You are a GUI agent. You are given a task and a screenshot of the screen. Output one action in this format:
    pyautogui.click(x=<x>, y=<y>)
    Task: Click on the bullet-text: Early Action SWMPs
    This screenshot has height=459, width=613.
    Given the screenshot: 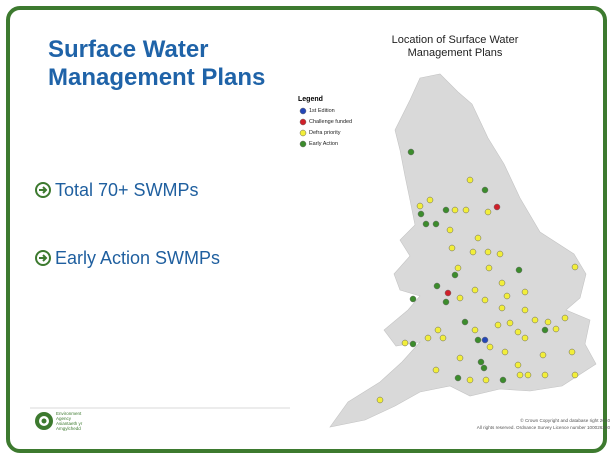 What is the action you would take?
    pyautogui.click(x=138, y=258)
    